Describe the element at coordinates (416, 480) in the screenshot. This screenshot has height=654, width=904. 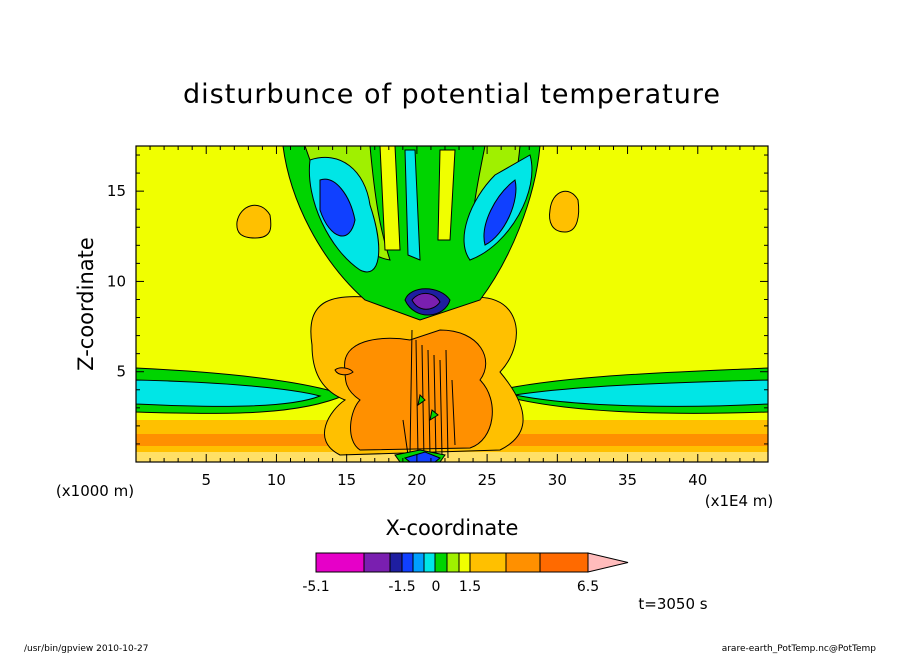
I see `x-tick-label: 20` at that location.